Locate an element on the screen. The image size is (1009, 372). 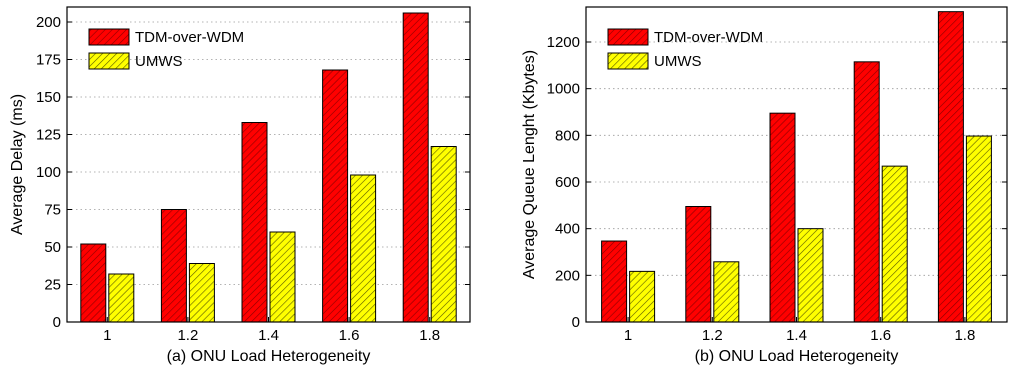
y-tick-label: 25 is located at coordinates (52, 285).